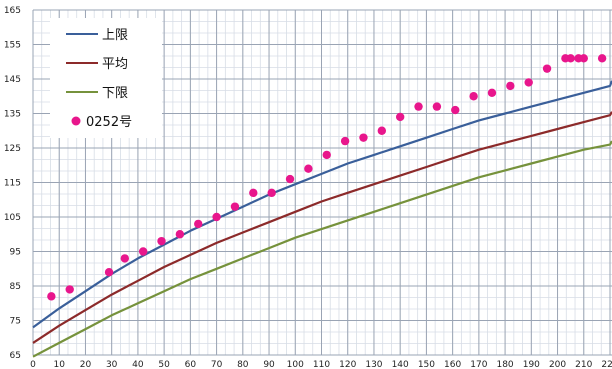 This screenshot has height=369, width=612. What do you see at coordinates (504, 364) in the screenshot?
I see `x-tick-label: 180` at bounding box center [504, 364].